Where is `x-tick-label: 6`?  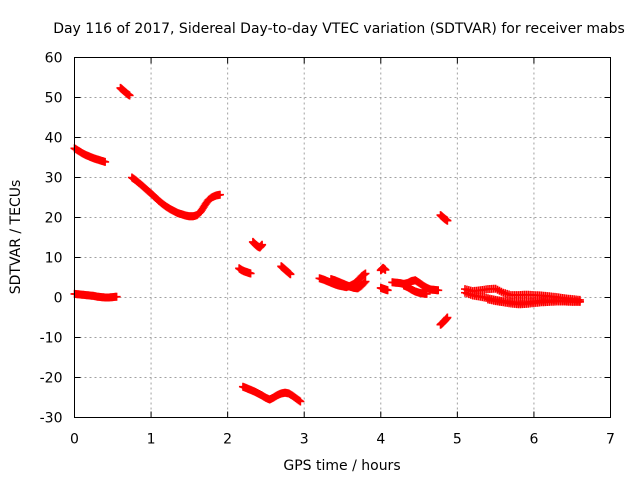 x-tick-label: 6 is located at coordinates (533, 440).